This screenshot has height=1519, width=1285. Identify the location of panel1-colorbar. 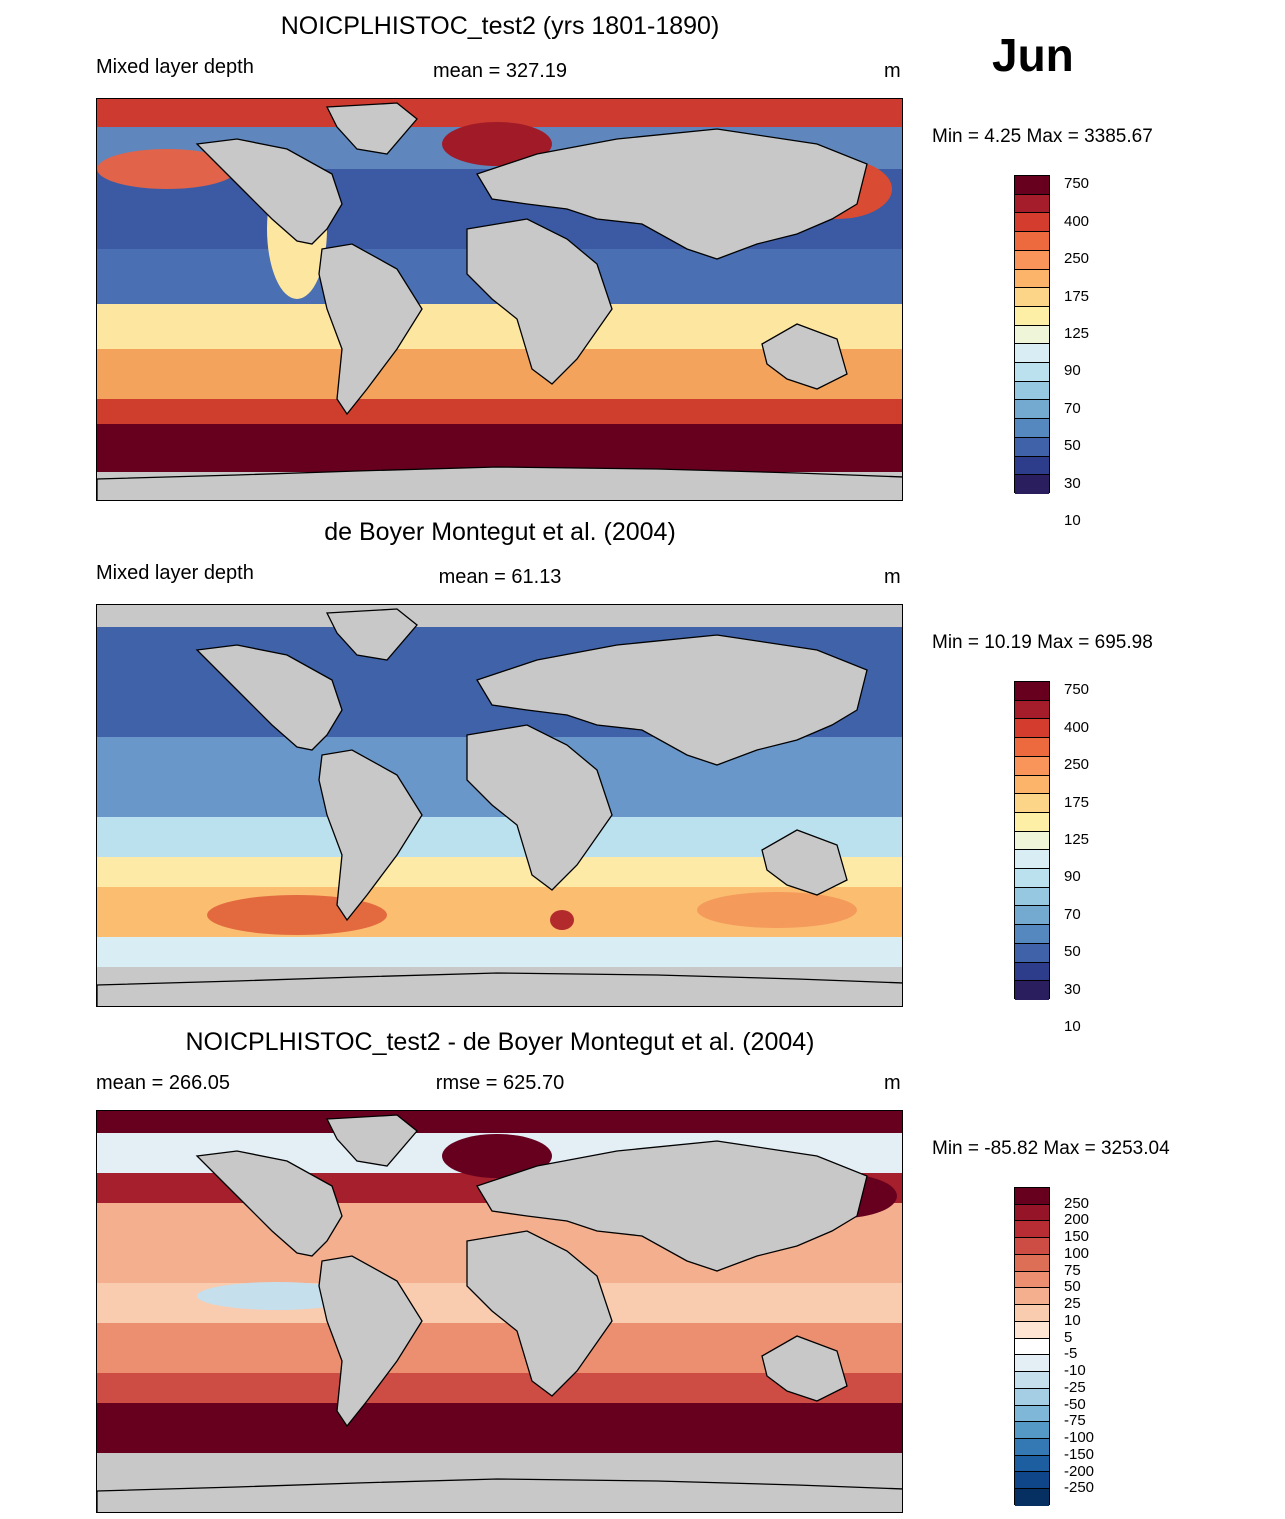
(1032, 334).